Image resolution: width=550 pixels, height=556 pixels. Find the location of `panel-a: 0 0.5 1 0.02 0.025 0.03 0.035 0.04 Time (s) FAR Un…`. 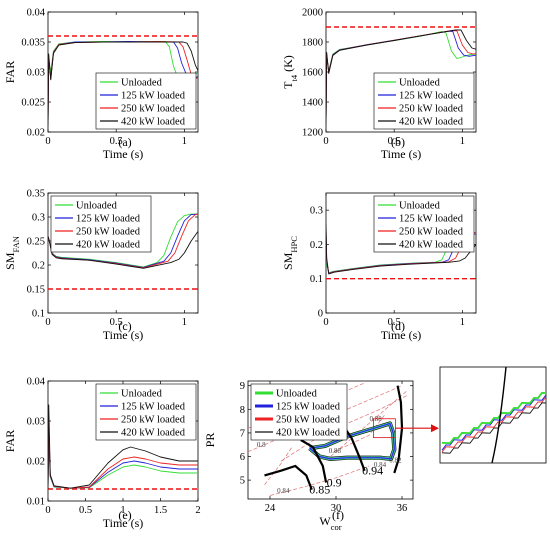

panel-a: 0 0.5 1 0.02 0.025 0.03 0.035 0.04 Time (s) FAR Un… is located at coordinates (101, 84).